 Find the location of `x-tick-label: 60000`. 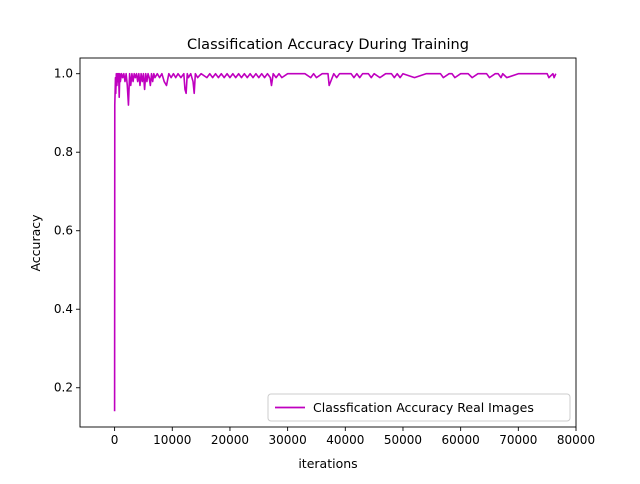

x-tick-label: 60000 is located at coordinates (461, 440).